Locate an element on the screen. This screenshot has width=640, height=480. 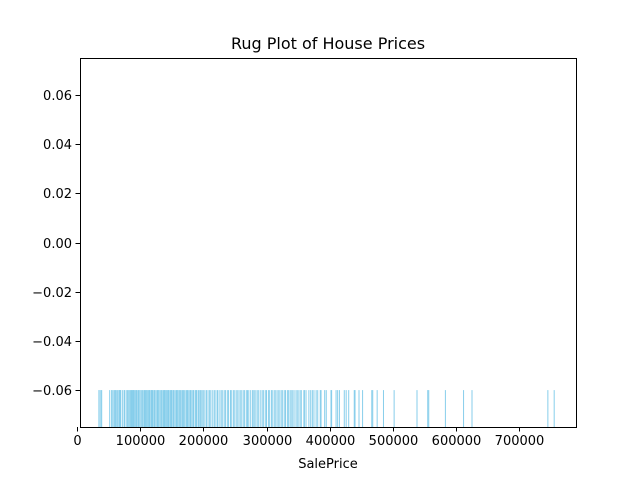
x-tick-label: 0 is located at coordinates (77, 441).